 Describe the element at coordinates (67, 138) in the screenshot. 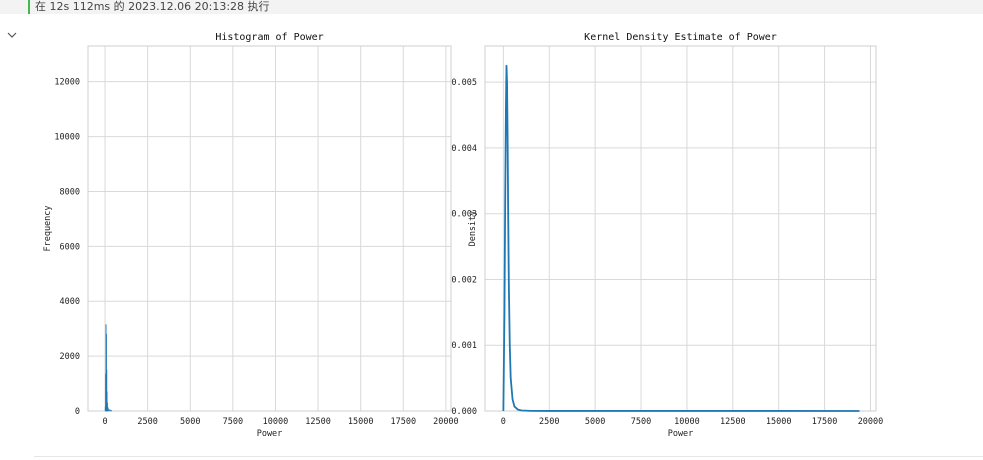

I see `hist-y-tick-label: 10000` at that location.